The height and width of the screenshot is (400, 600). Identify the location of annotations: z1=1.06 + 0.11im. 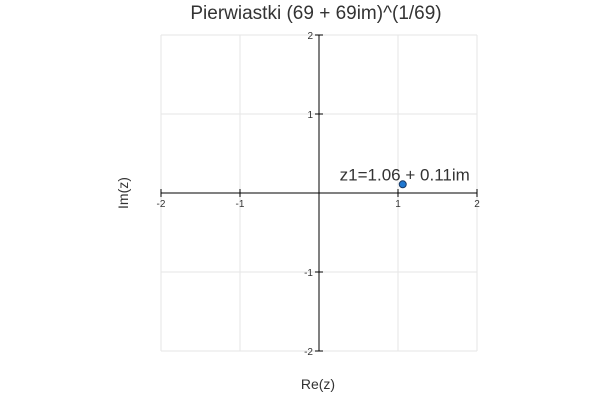
(405, 174).